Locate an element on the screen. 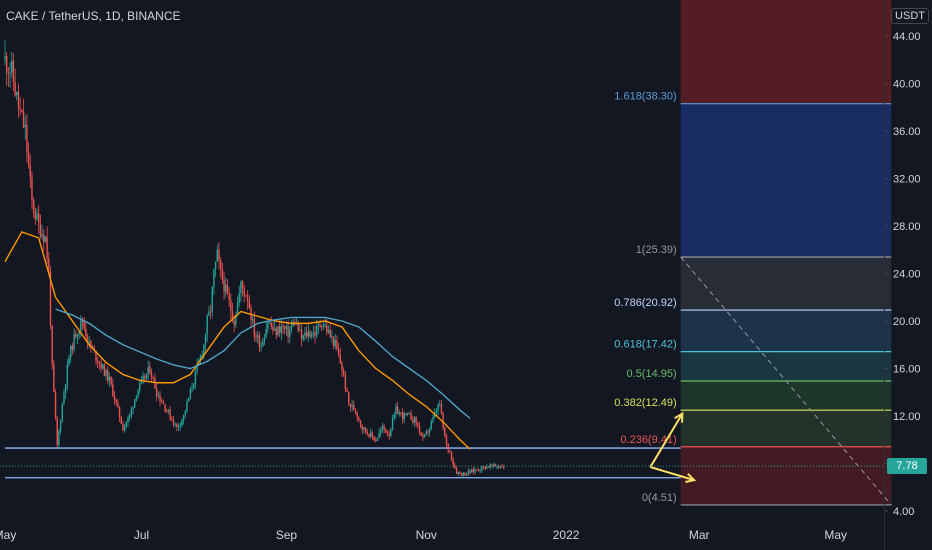  unit-badge: USDT is located at coordinates (910, 16).